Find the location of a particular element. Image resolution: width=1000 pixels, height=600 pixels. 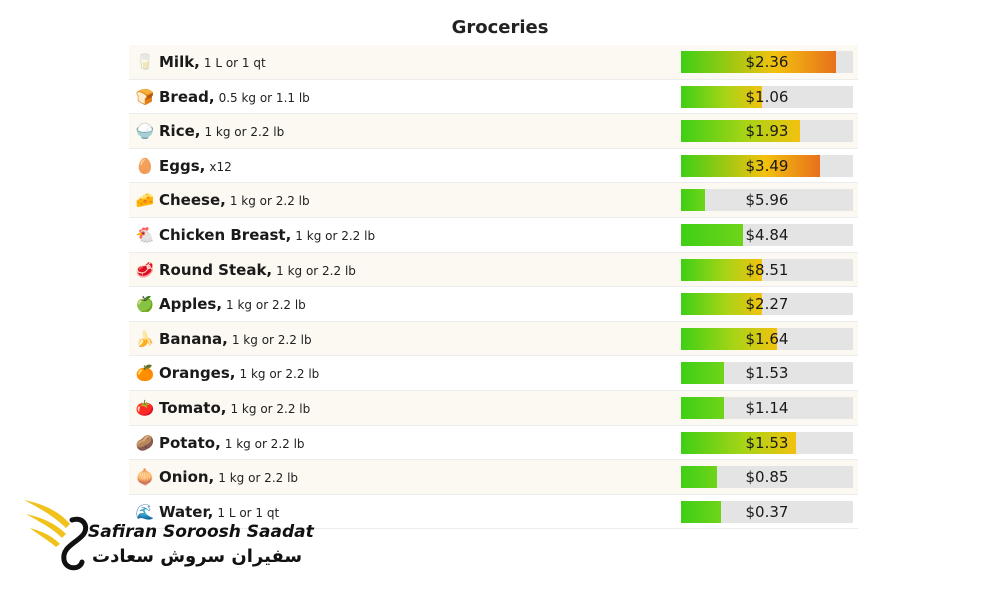

price-label: $1.06 is located at coordinates (767, 96).